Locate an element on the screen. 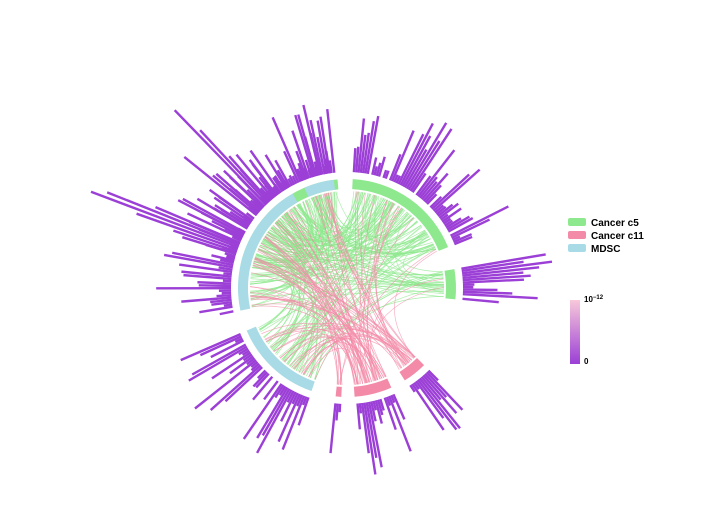  legend-label-cancer-c5: Cancer c5 is located at coordinates (615, 223).